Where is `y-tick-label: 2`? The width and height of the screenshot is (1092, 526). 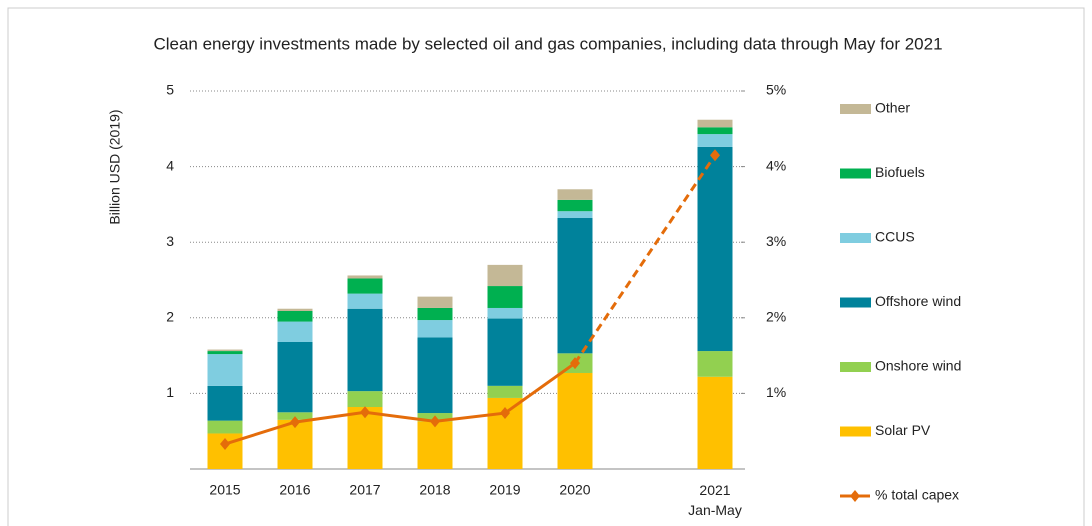
y-tick-label: 2 is located at coordinates (170, 317).